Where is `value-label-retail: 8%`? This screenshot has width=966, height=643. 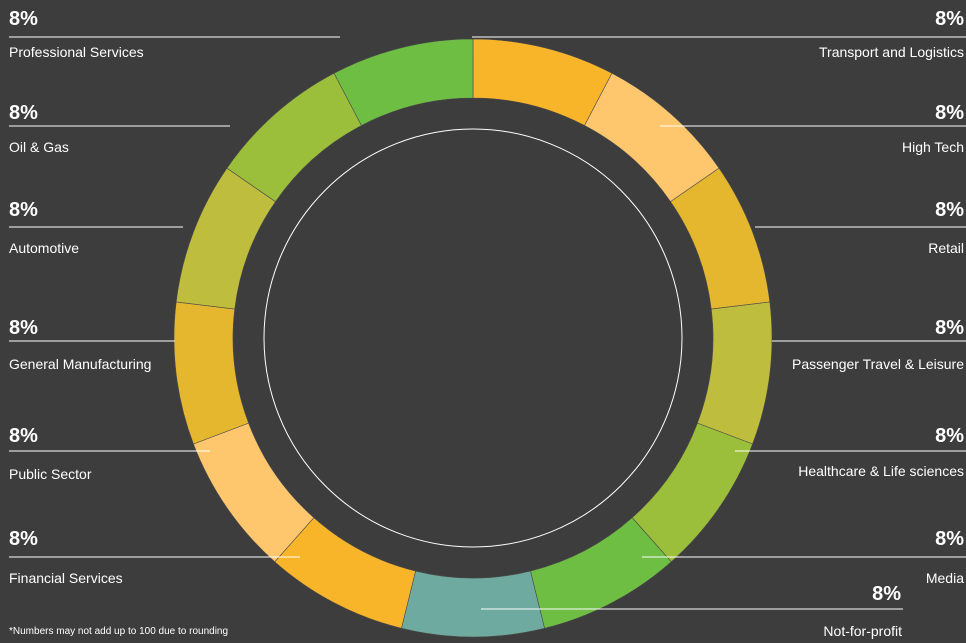
value-label-retail: 8% is located at coordinates (949, 210).